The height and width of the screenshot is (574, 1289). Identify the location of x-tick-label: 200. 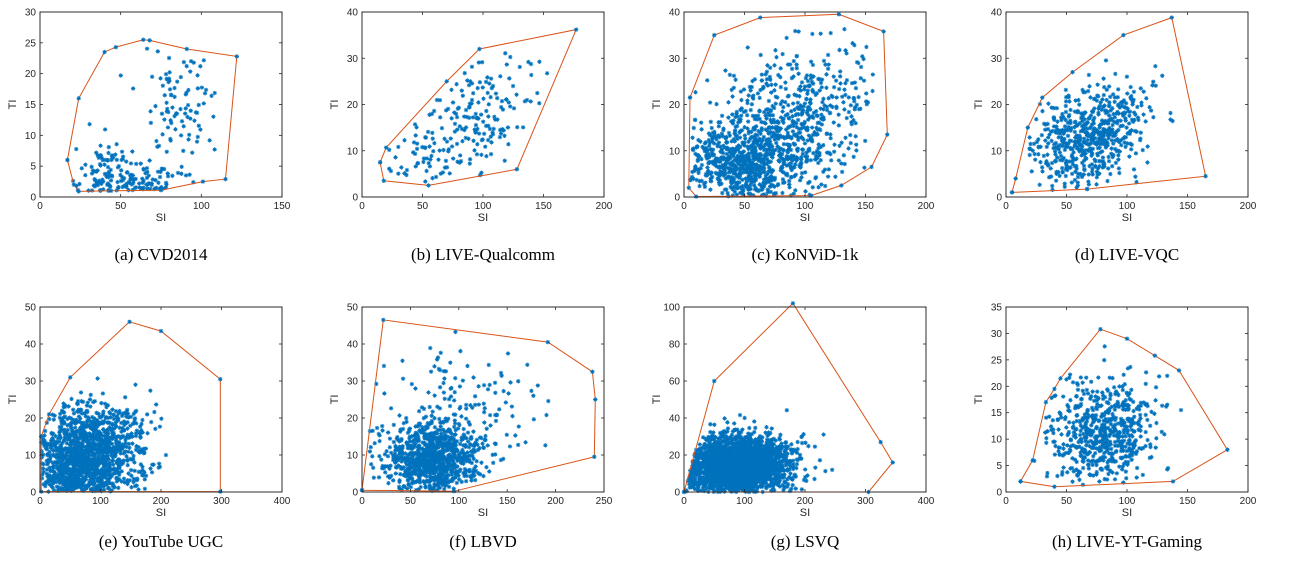
(926, 206).